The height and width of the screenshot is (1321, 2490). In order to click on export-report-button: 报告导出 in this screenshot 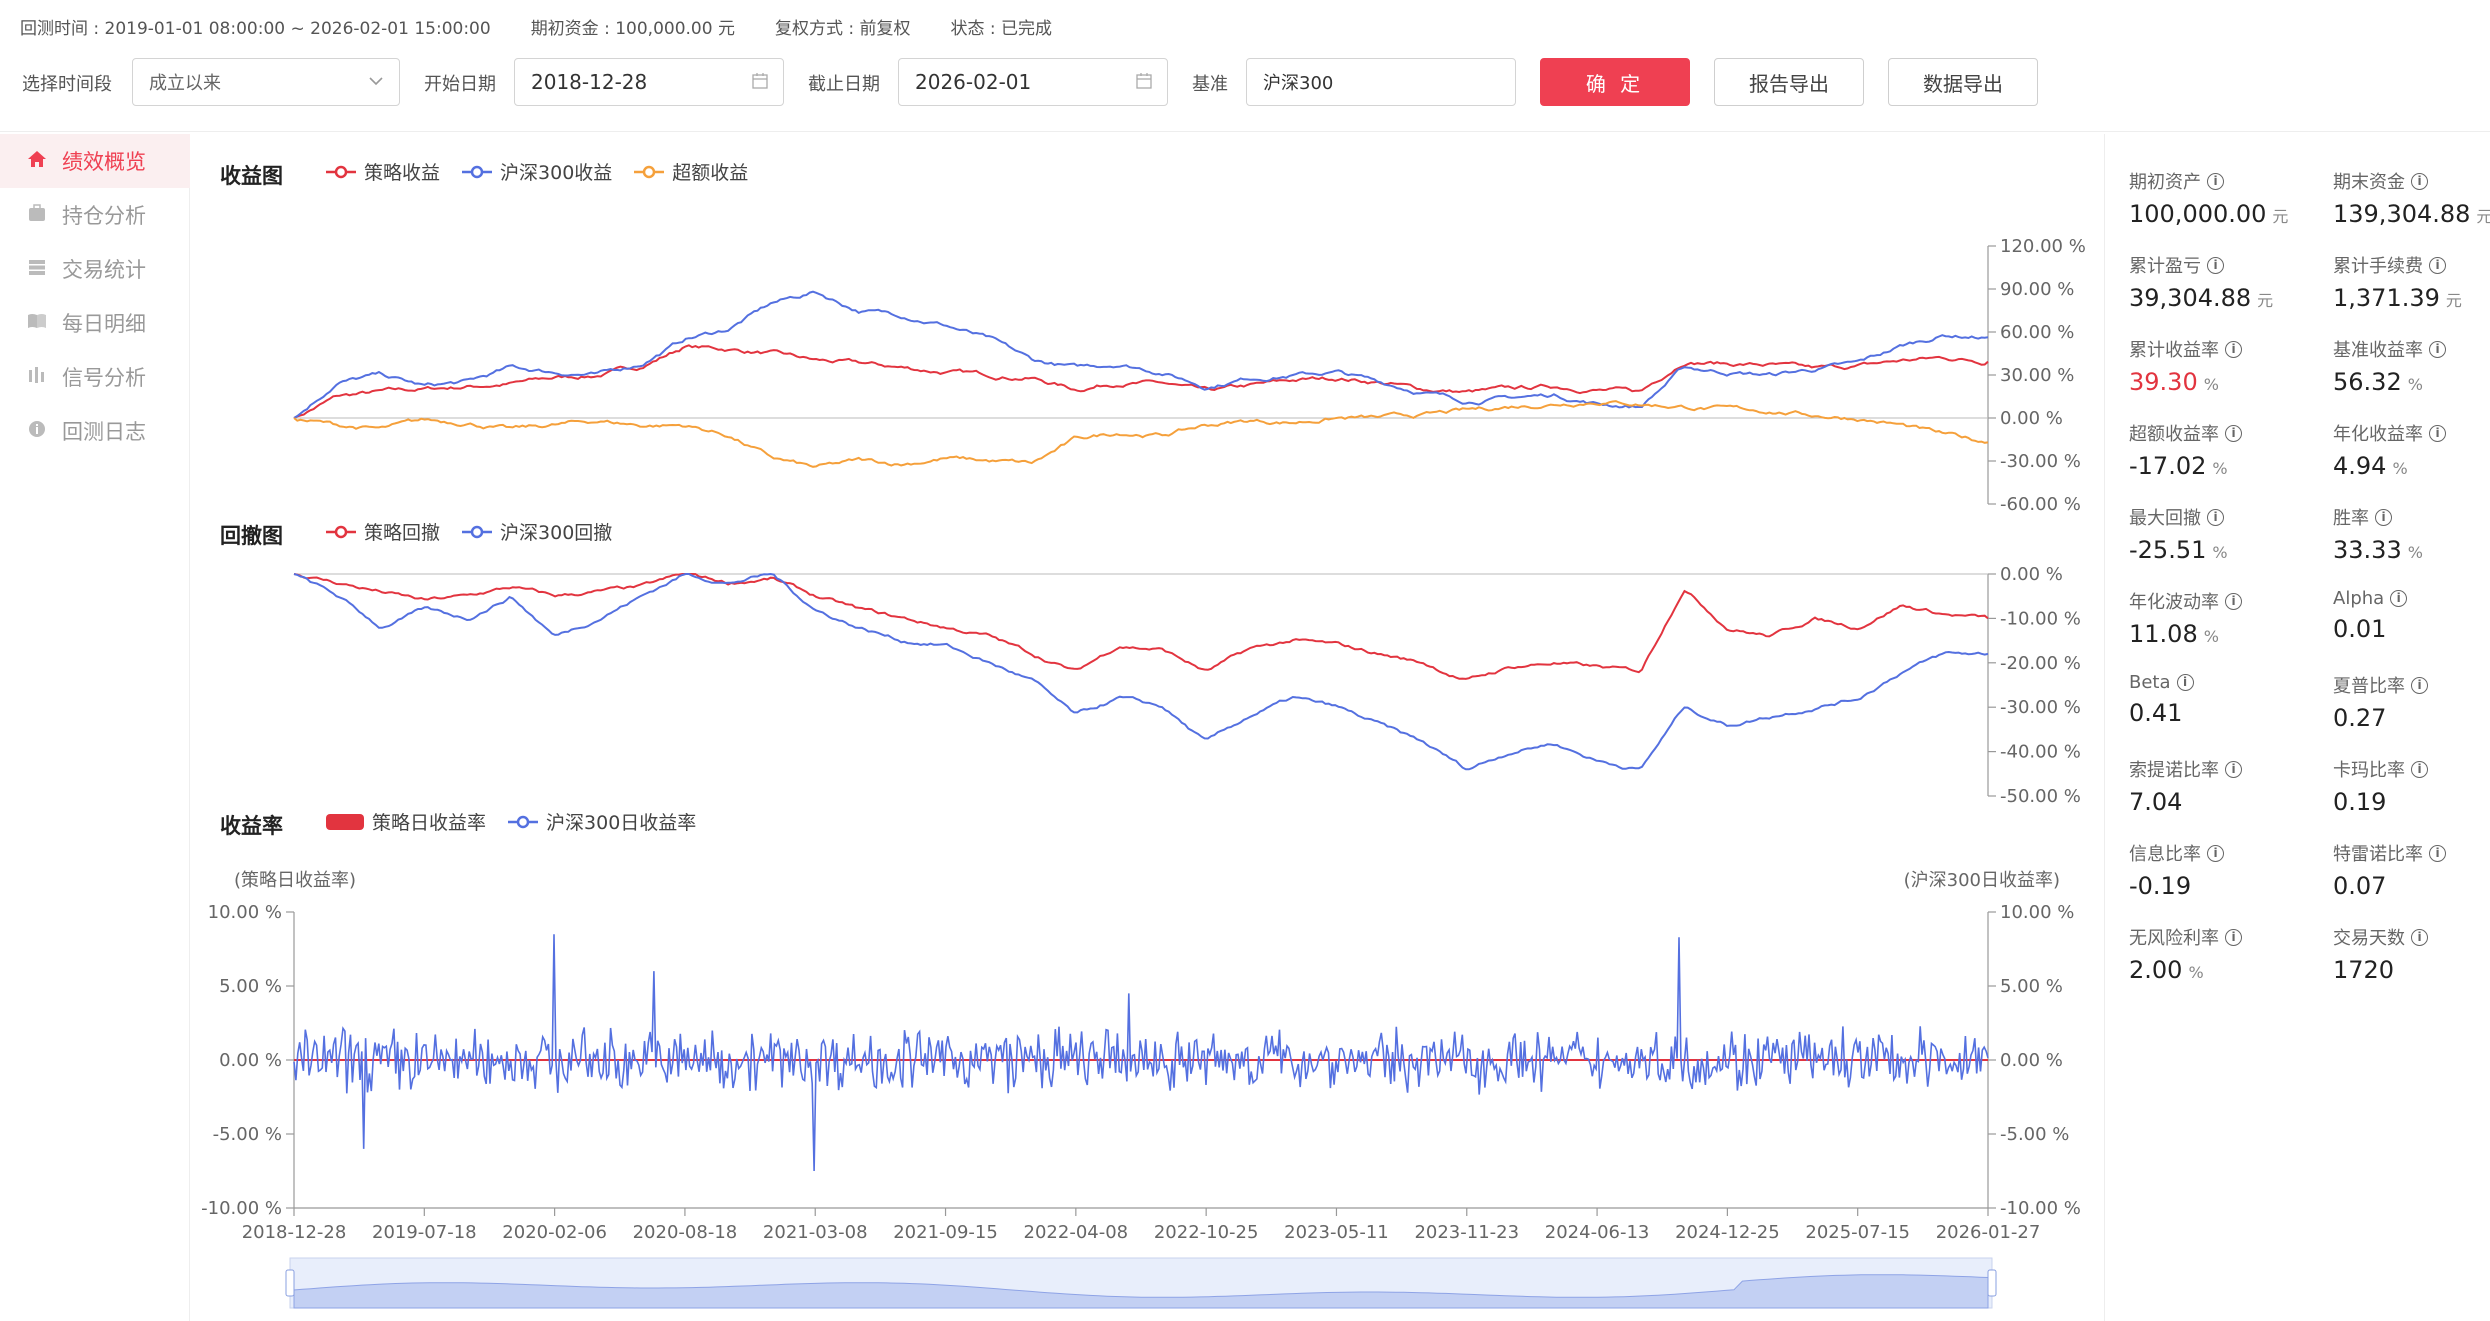, I will do `click(1789, 82)`.